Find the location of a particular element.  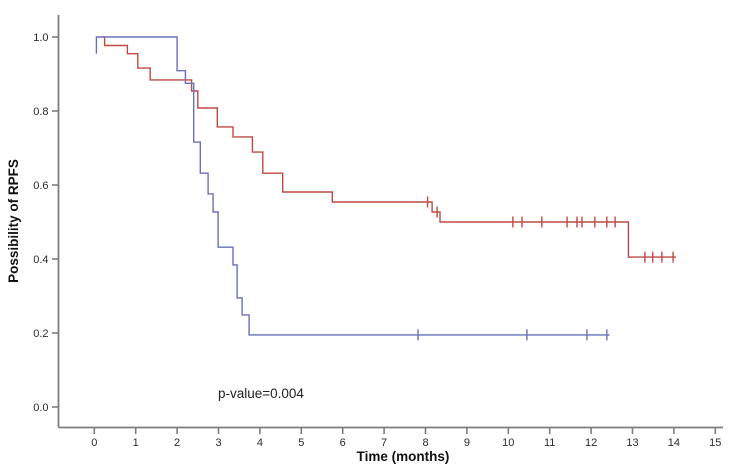

x-tick-label: 2 is located at coordinates (177, 443).